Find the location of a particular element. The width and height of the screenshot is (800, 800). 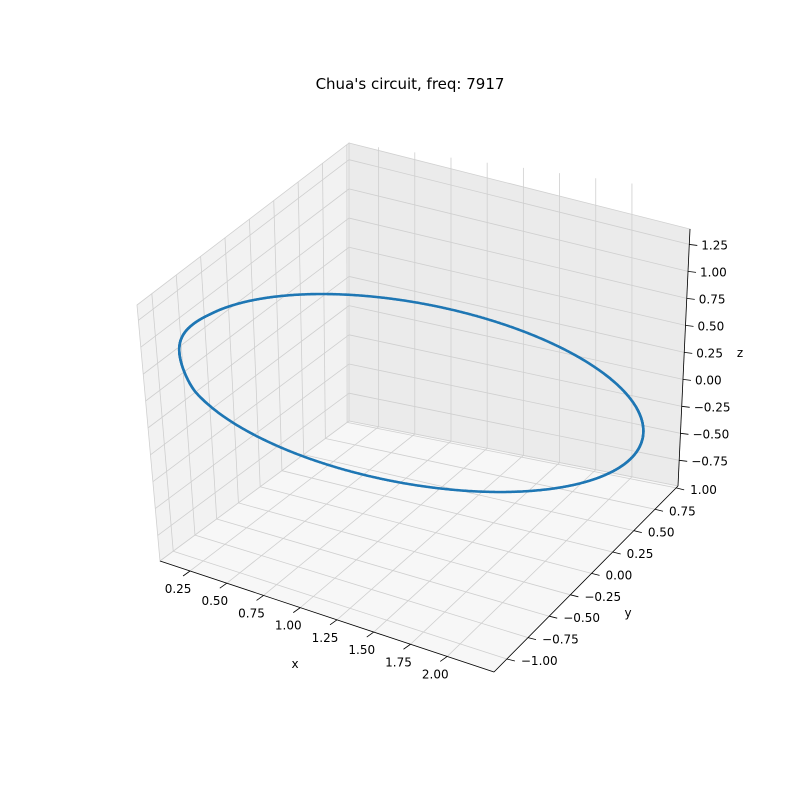

y-tick-label: −0.25 is located at coordinates (602, 597).